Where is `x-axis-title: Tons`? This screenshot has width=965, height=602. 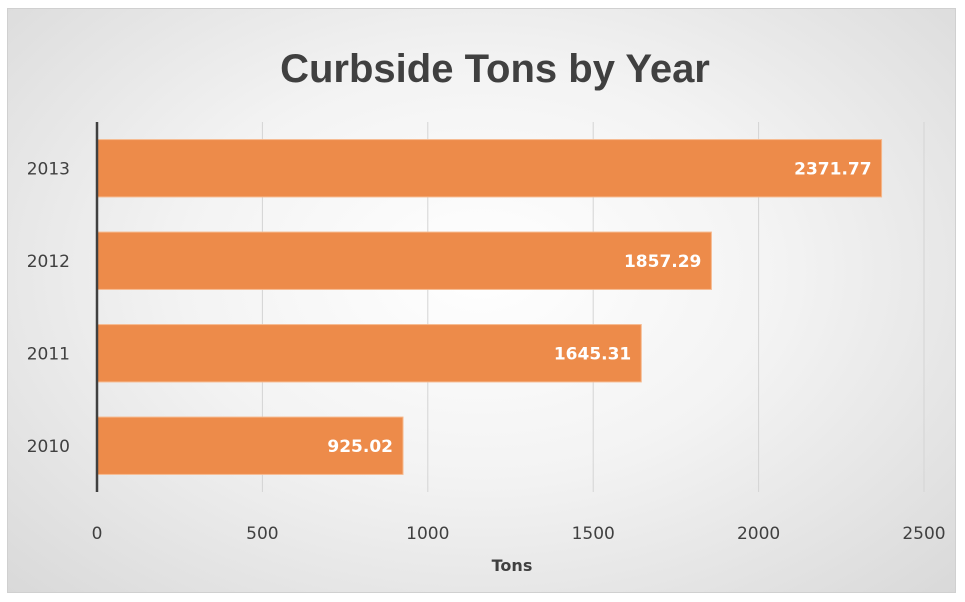
x-axis-title: Tons is located at coordinates (512, 565).